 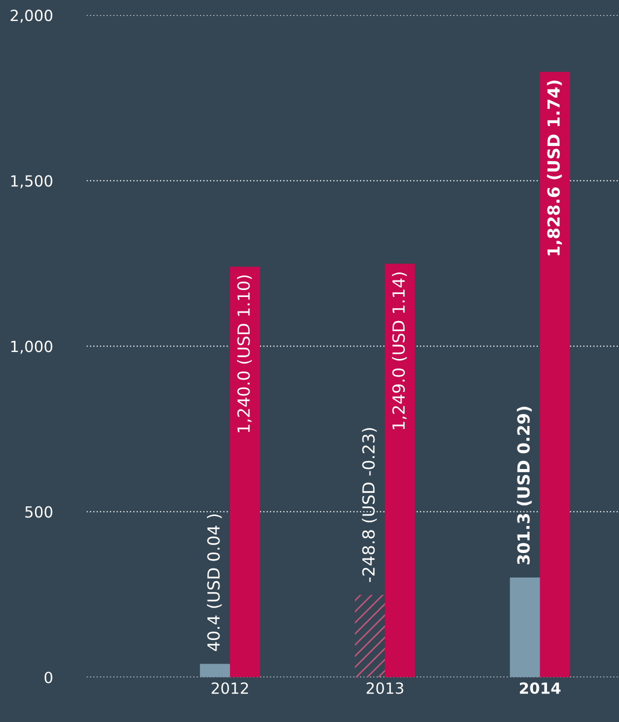 I want to click on y-tick-label: 0, so click(x=48, y=678).